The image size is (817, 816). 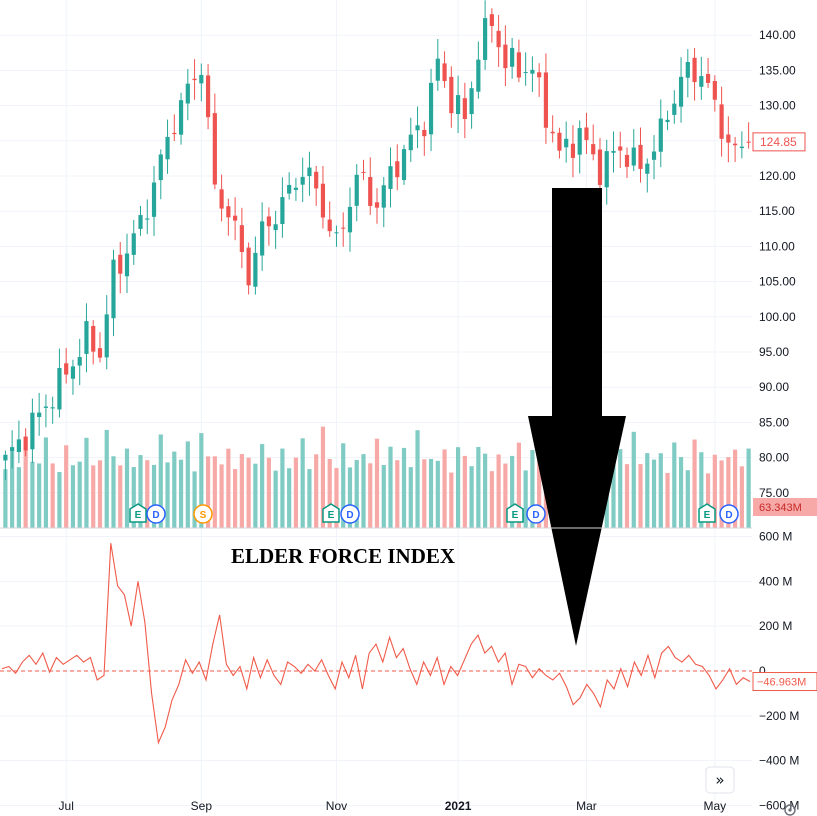 What do you see at coordinates (577, 417) in the screenshot?
I see `down-arrow` at bounding box center [577, 417].